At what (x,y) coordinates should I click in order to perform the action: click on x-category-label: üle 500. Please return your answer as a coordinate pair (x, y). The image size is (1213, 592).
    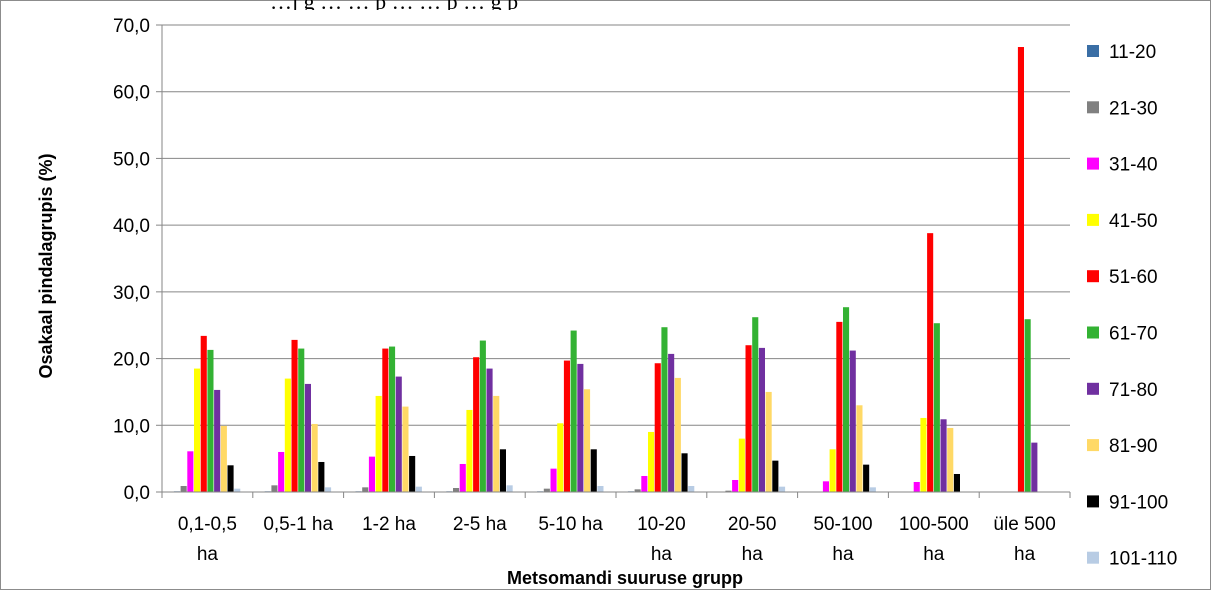
    Looking at the image, I should click on (1024, 524).